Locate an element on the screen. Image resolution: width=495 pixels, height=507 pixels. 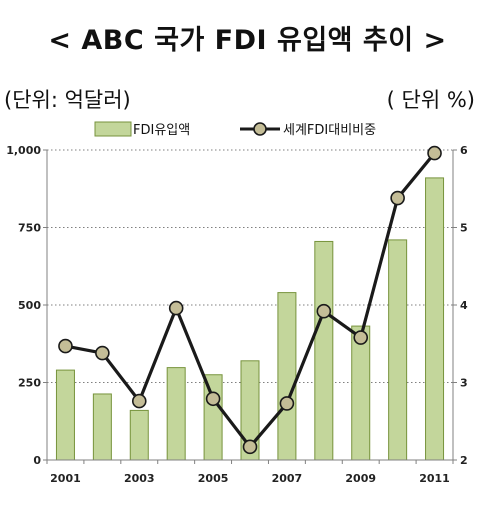
x-tick-label: 2007 is located at coordinates (287, 478).